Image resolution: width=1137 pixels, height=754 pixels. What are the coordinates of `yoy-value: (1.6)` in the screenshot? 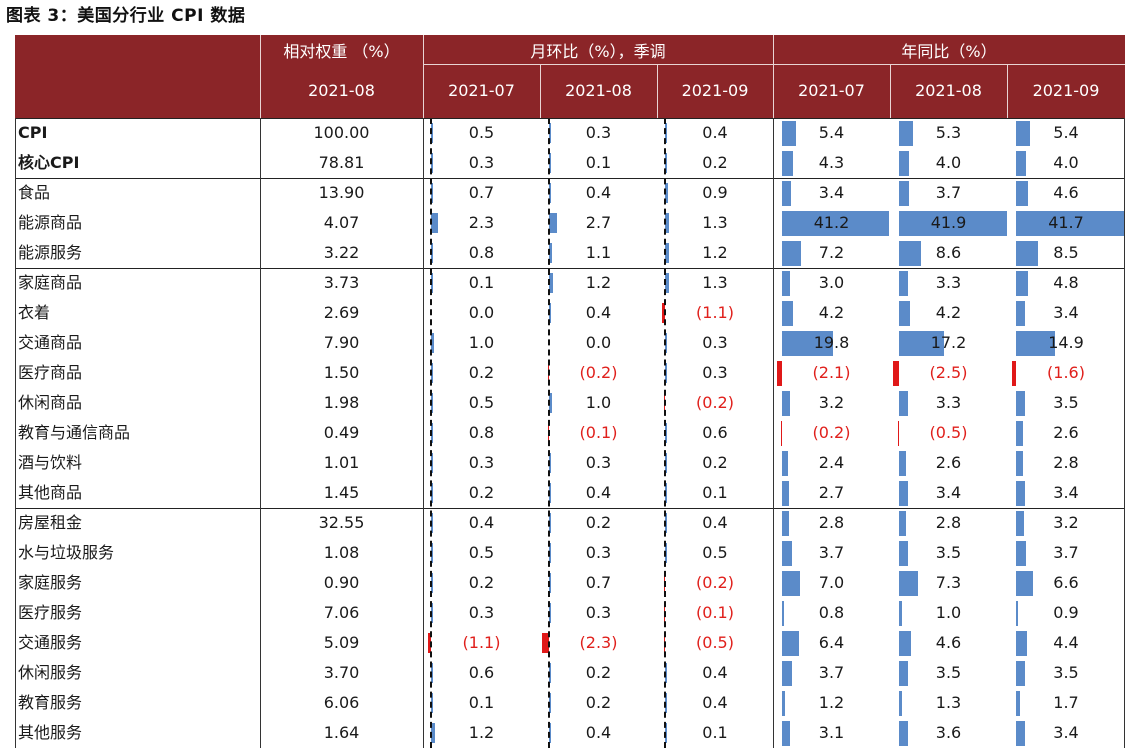 It's located at (1066, 372).